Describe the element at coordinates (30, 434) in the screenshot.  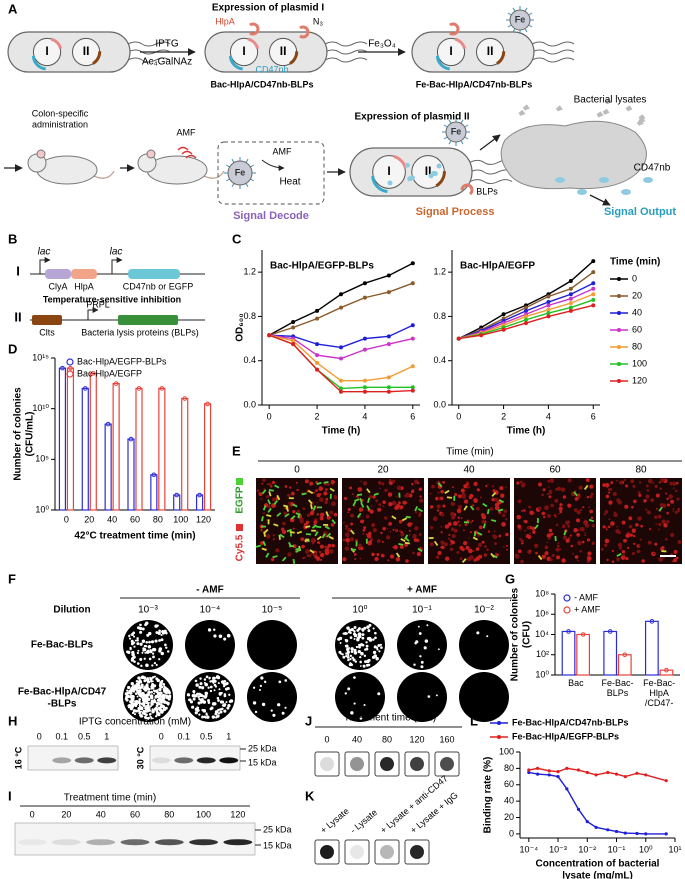
I see `label: (CFU/mL)` at that location.